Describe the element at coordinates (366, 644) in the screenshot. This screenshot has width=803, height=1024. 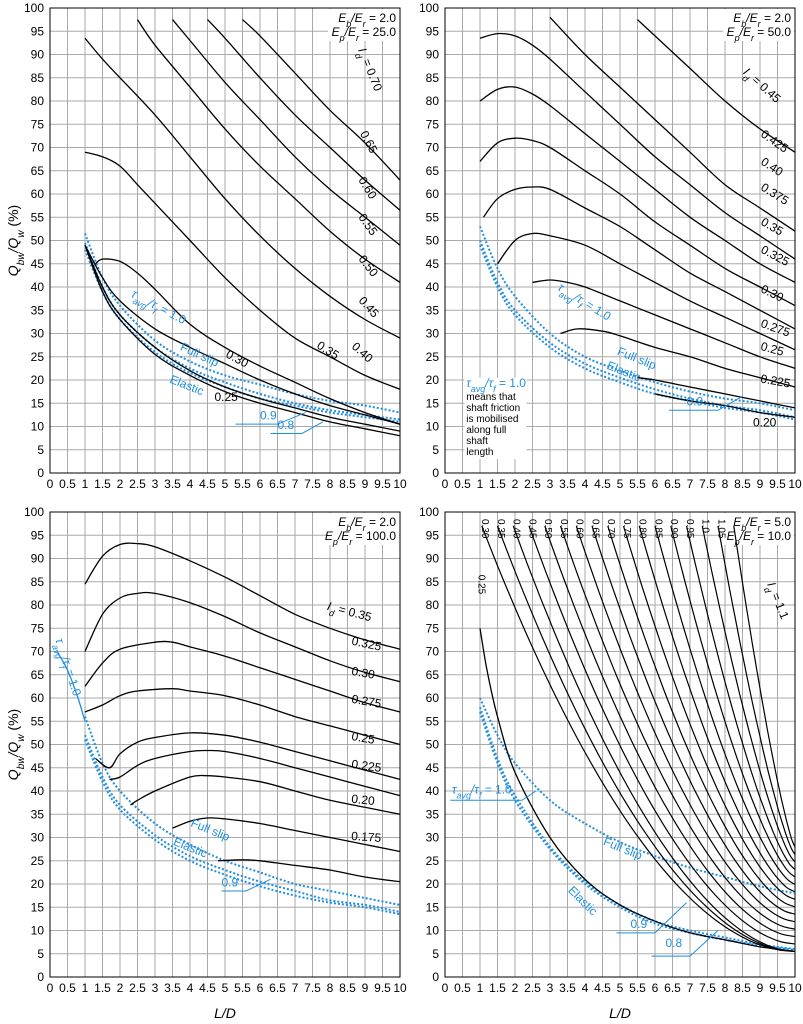
I see `curve-label: 0.325` at that location.